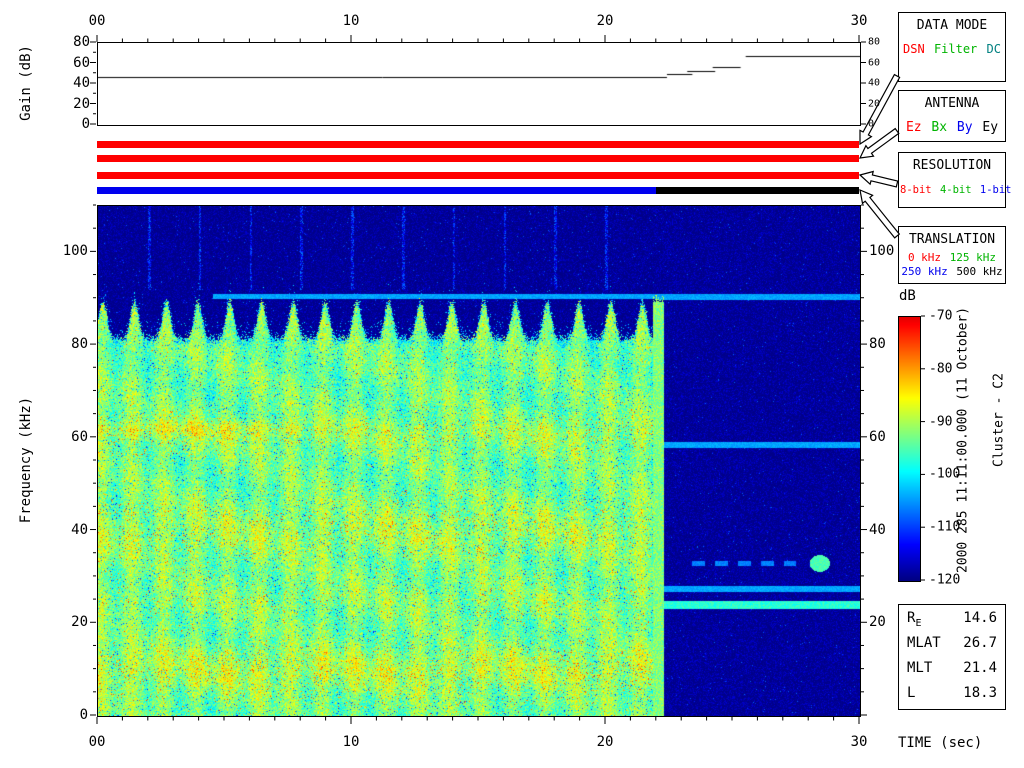  I want to click on translation-option-500khz: 500 kHz, so click(979, 271).